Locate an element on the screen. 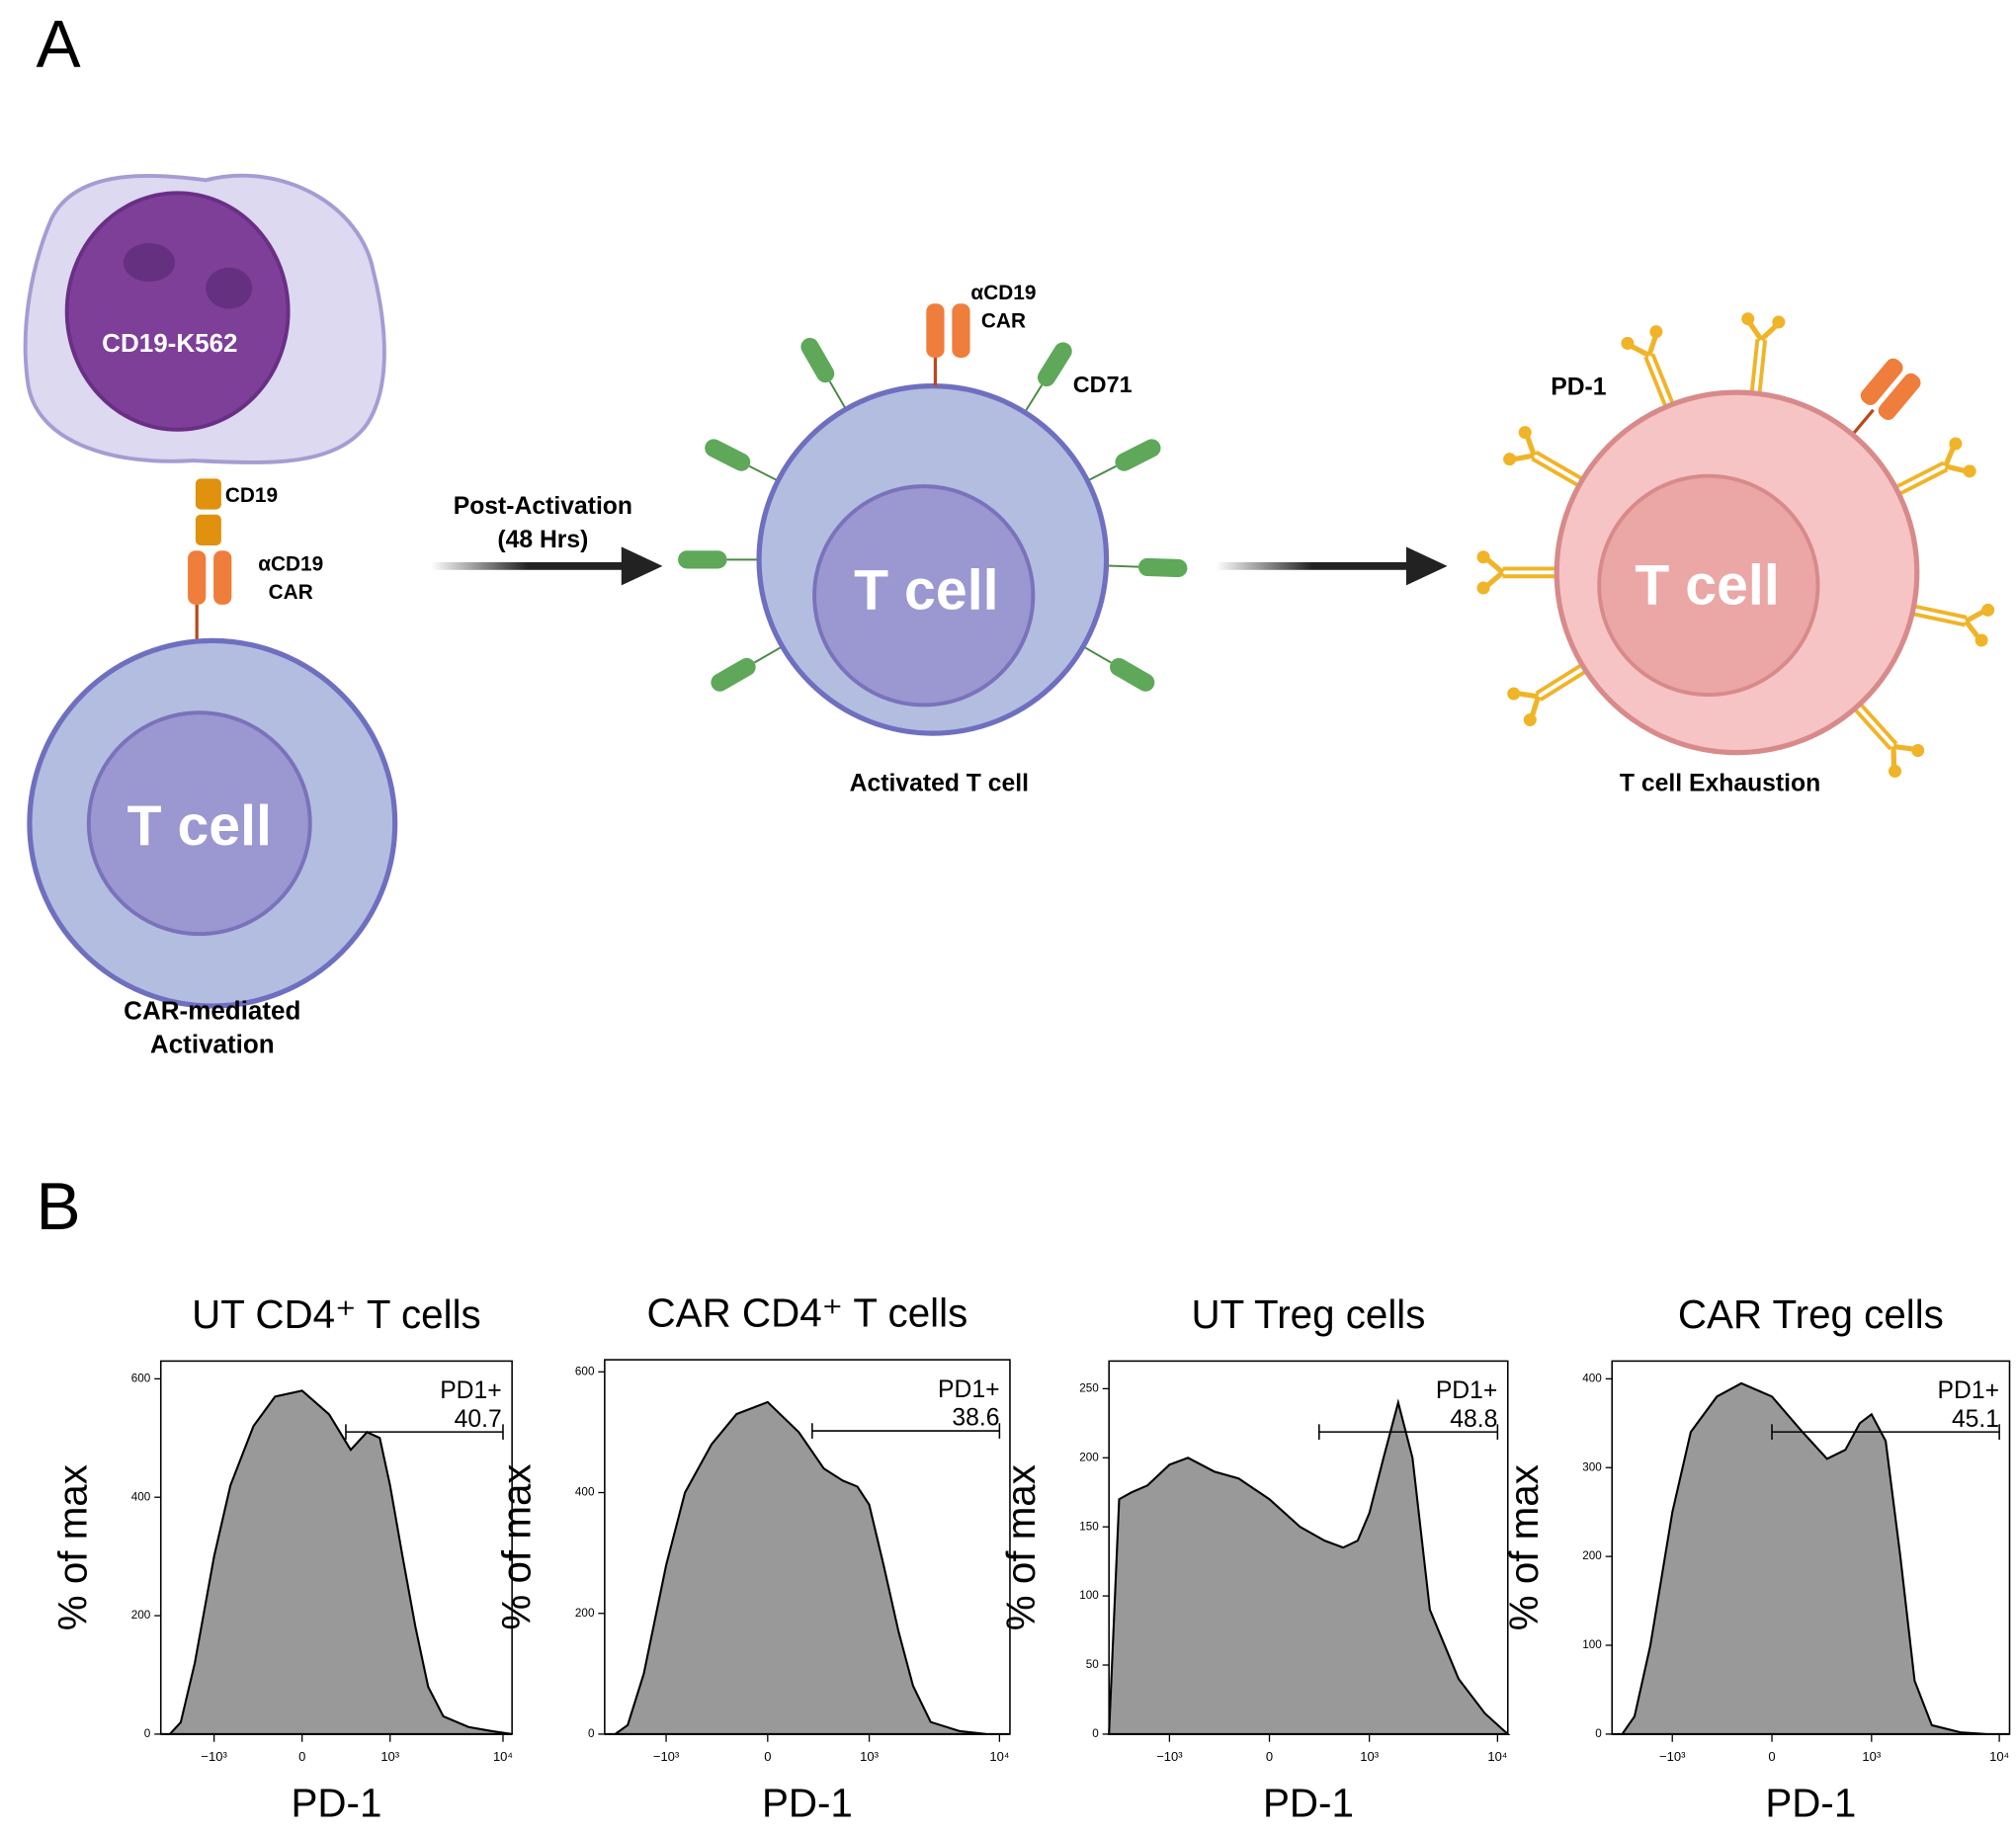 This screenshot has width=2016, height=1833. step-label: Activated T cell is located at coordinates (939, 784).